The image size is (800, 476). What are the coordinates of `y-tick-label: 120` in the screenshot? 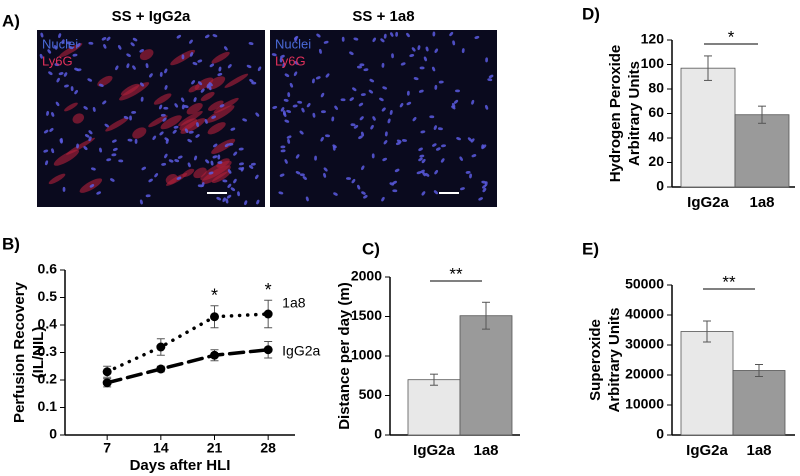 It's located at (653, 39).